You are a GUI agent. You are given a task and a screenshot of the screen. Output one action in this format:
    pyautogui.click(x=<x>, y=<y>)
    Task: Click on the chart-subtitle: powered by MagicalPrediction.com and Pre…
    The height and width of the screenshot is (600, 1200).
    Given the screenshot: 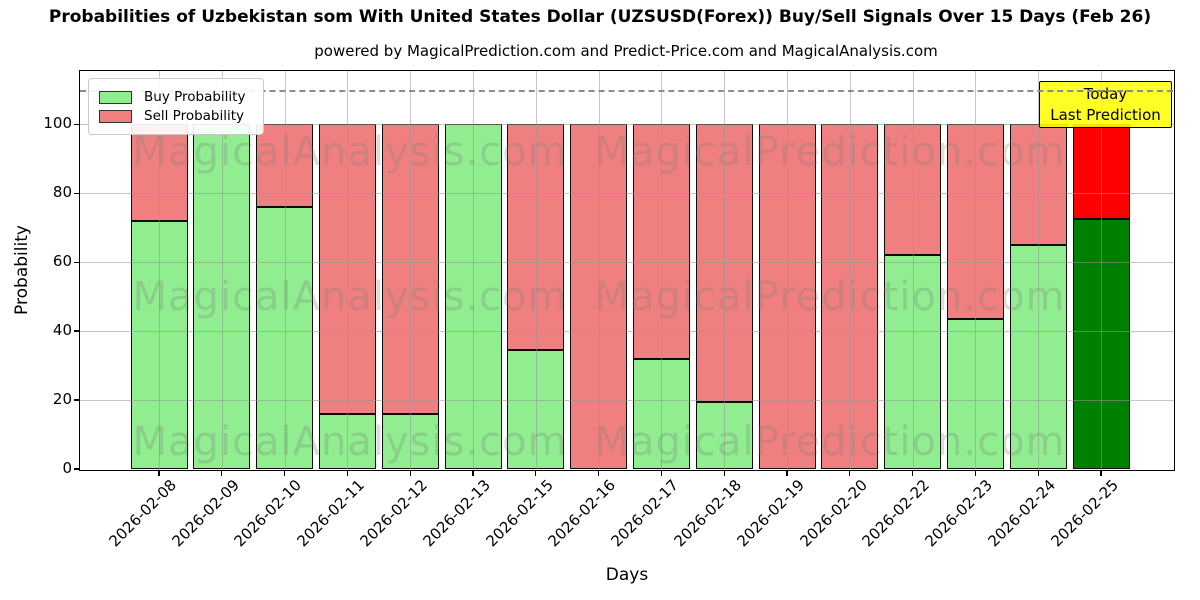 What is the action you would take?
    pyautogui.click(x=626, y=51)
    